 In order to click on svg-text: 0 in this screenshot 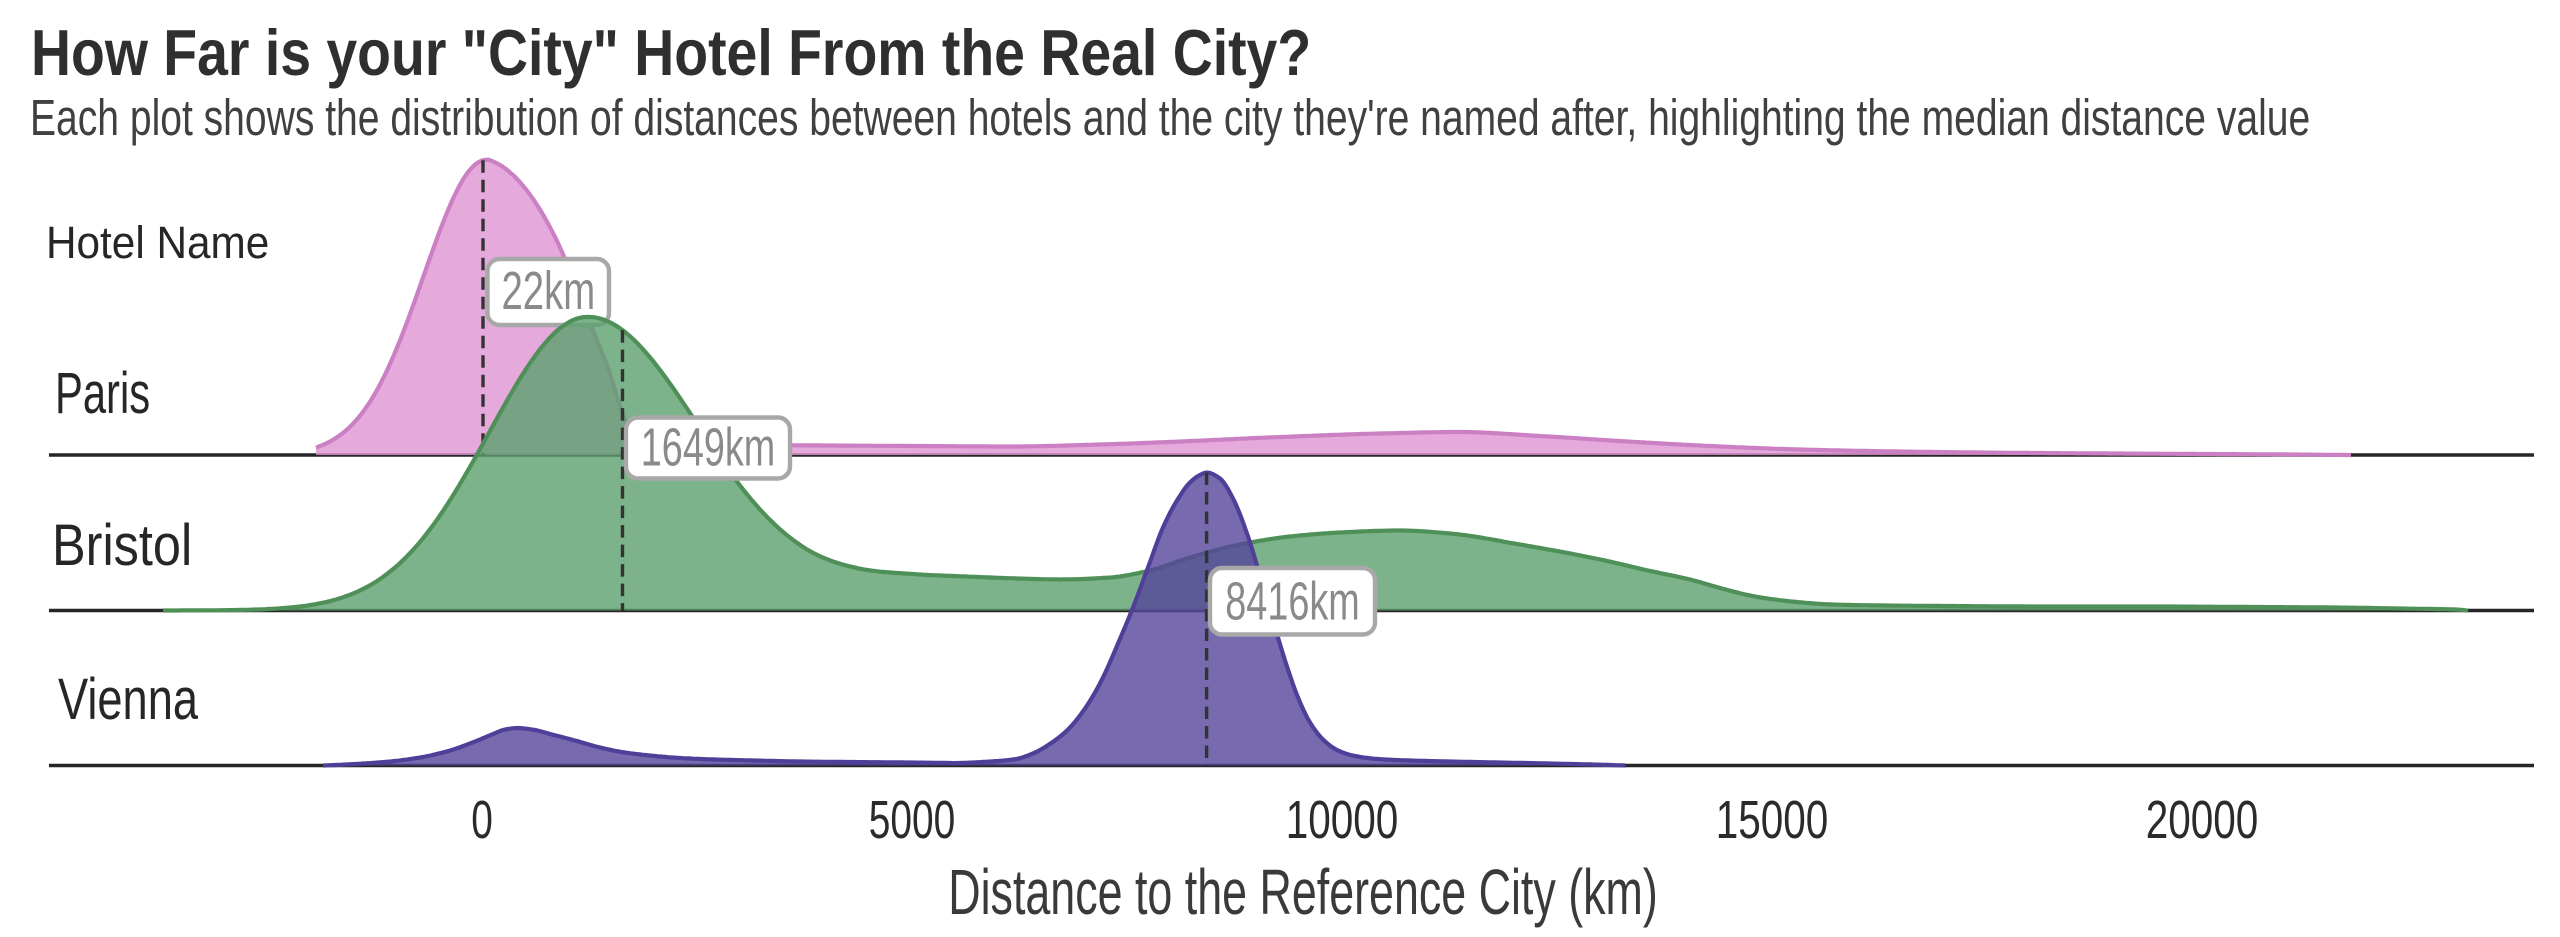, I will do `click(482, 819)`.